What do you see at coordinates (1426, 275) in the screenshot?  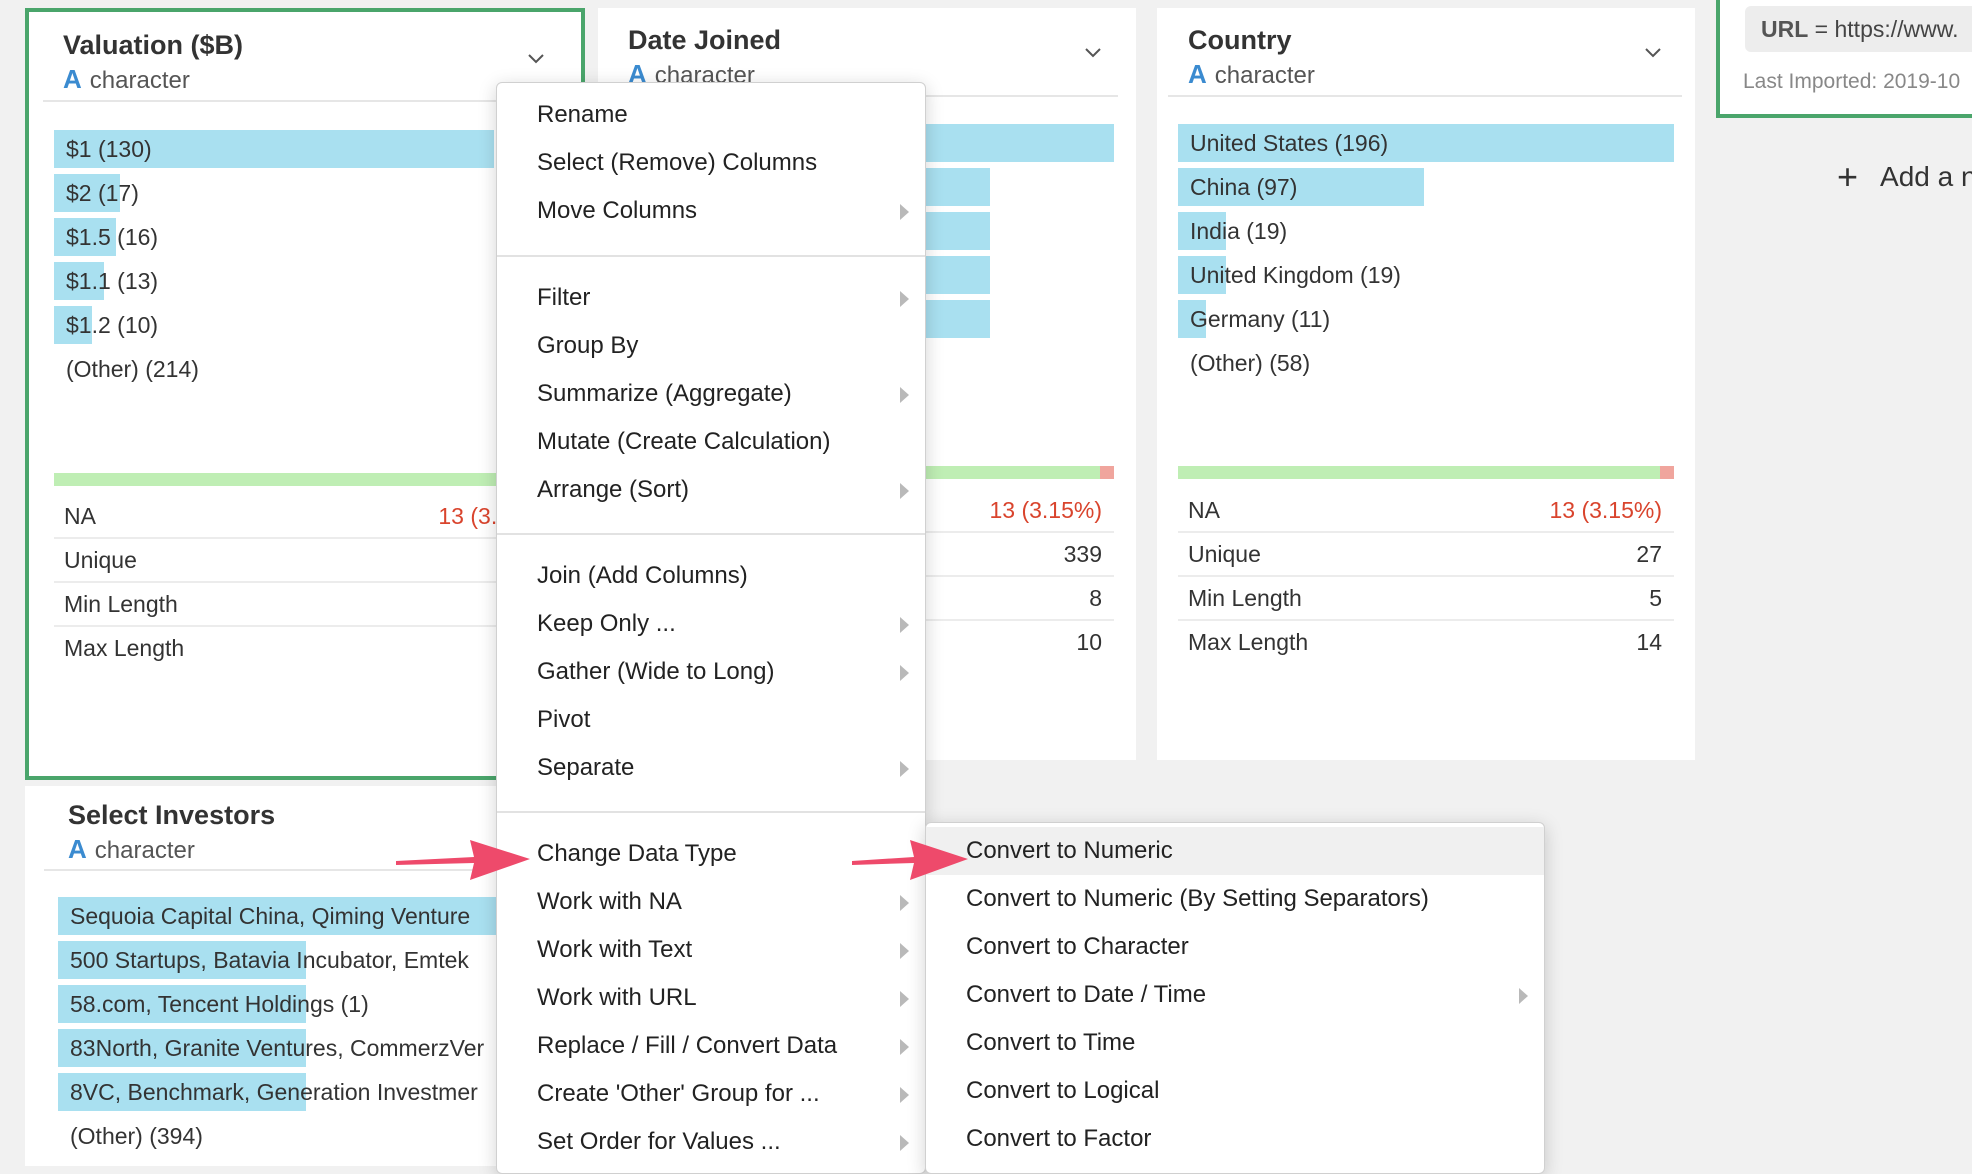 I see `value-bar-row: United Kingdom (19)` at bounding box center [1426, 275].